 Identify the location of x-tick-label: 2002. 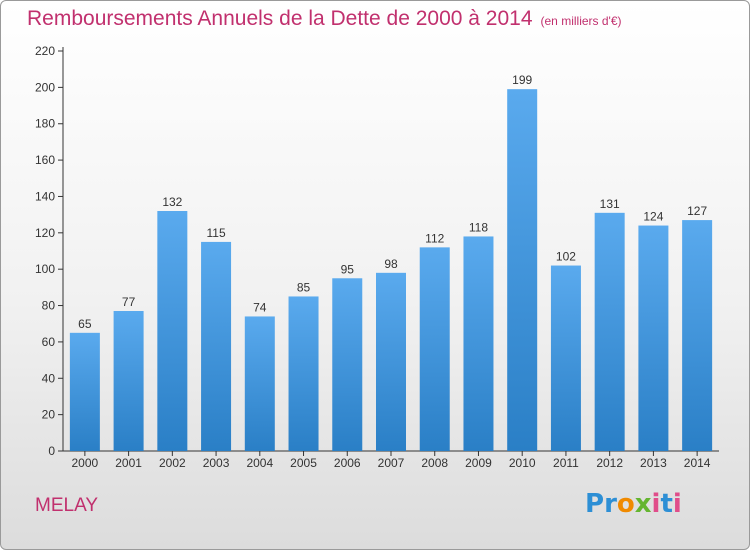
(172, 463).